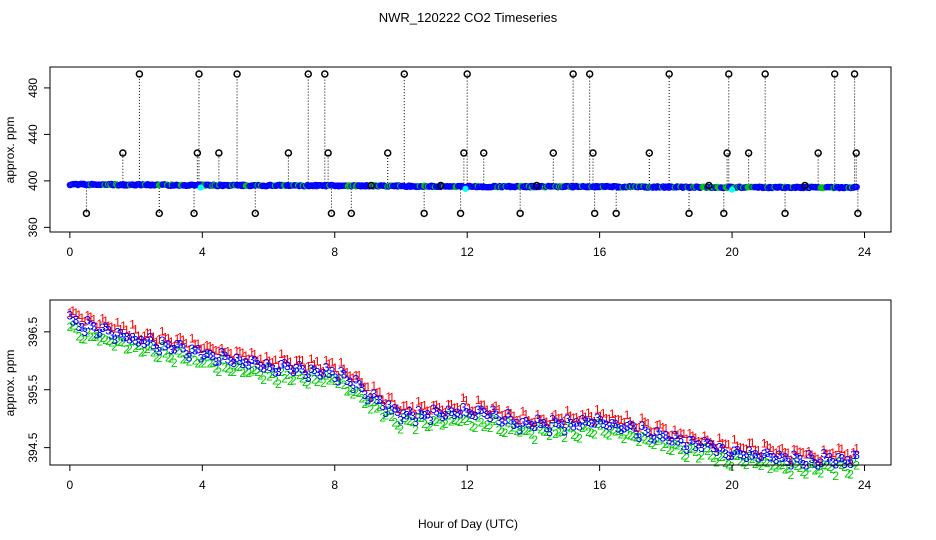 This screenshot has height=540, width=936. Describe the element at coordinates (70, 252) in the screenshot. I see `top-x-tick-label: 0` at that location.